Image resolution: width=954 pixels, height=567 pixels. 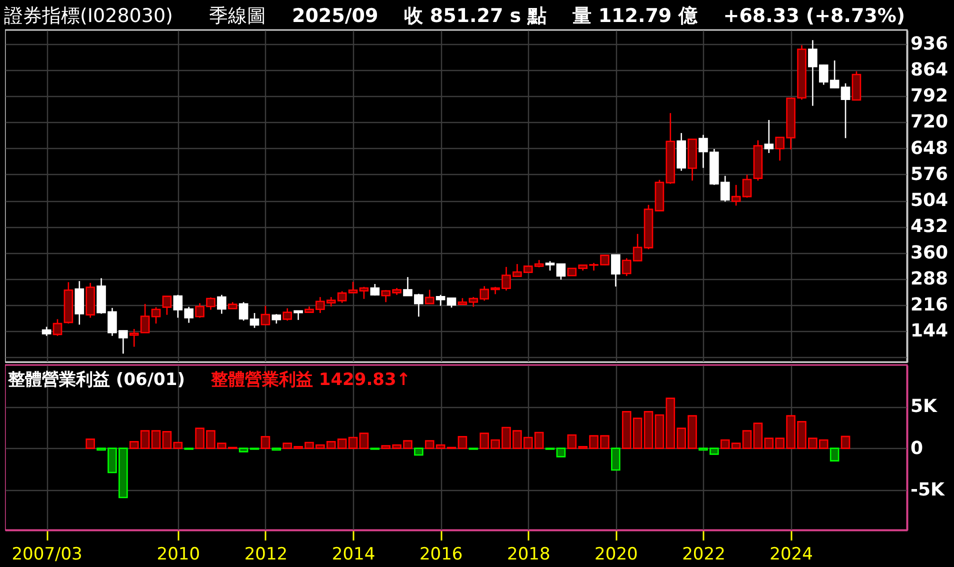 What do you see at coordinates (929, 331) in the screenshot?
I see `y-tick-label: 144` at bounding box center [929, 331].